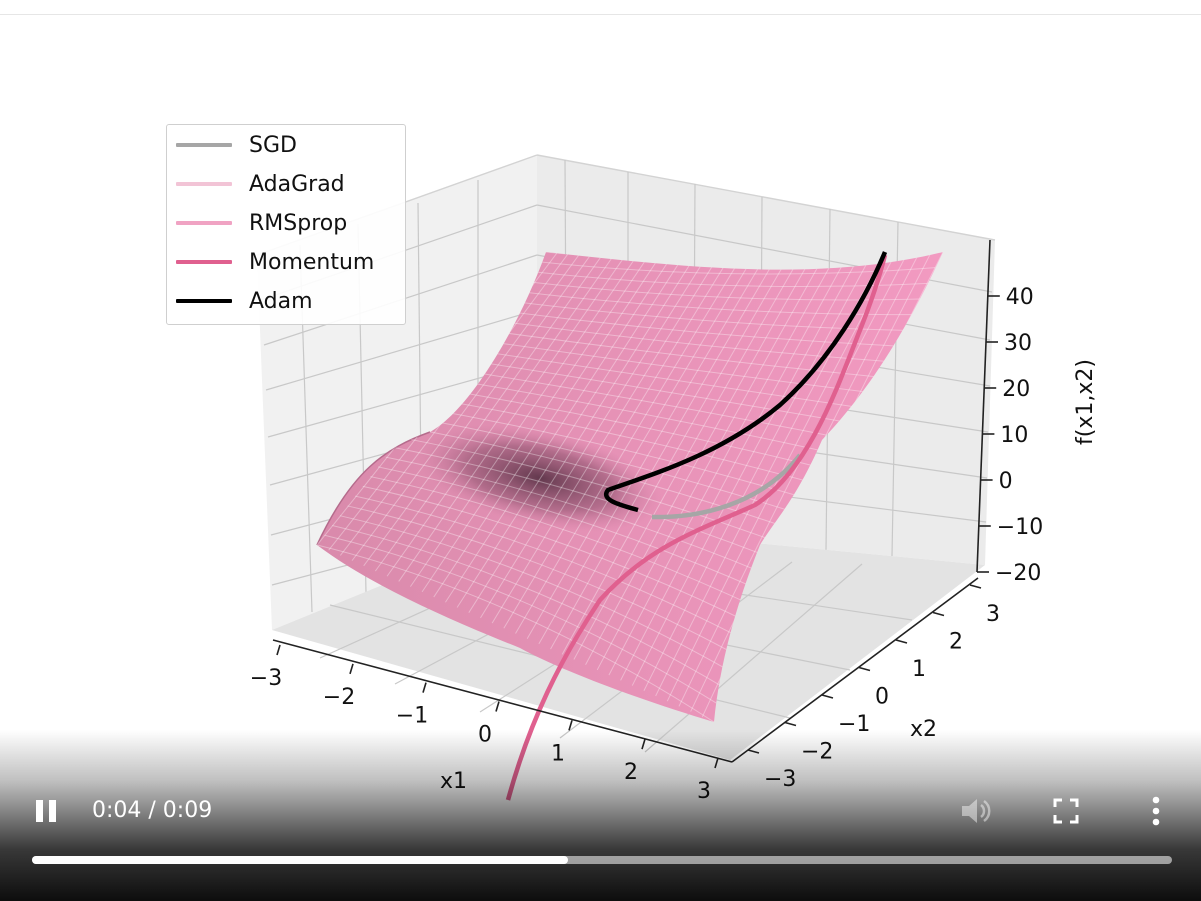  What do you see at coordinates (1018, 343) in the screenshot?
I see `z-tick-label: 30` at bounding box center [1018, 343].